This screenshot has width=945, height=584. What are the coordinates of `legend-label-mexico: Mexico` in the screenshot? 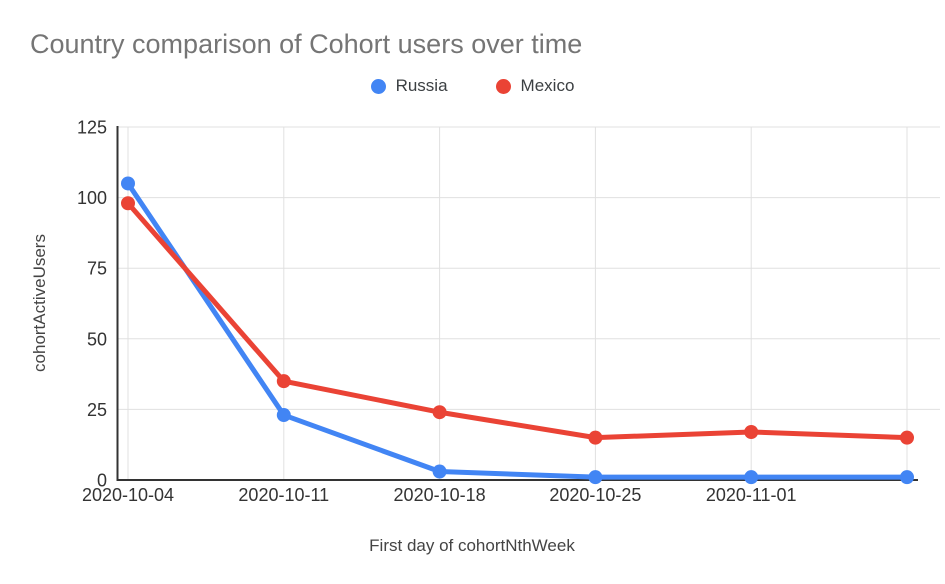 It's located at (547, 85).